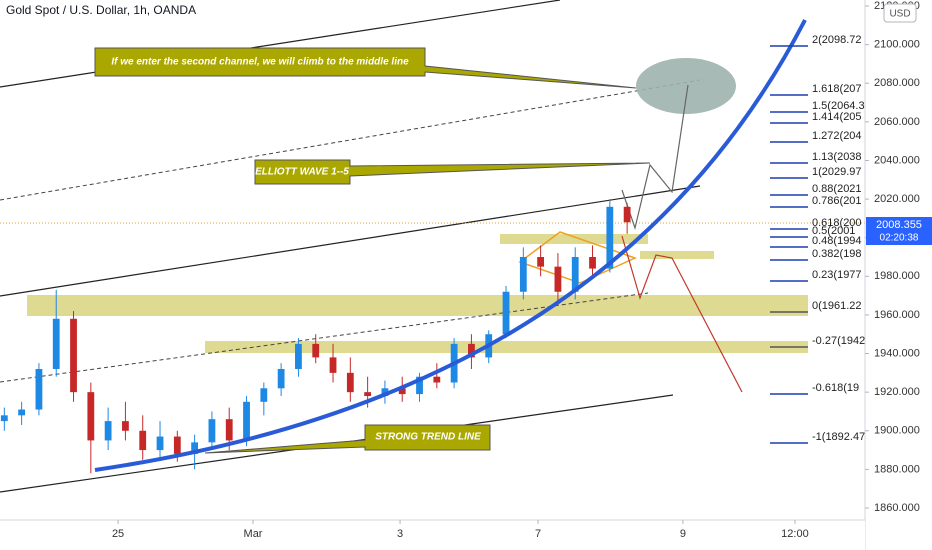 This screenshot has height=550, width=932. What do you see at coordinates (897, 315) in the screenshot?
I see `y-tick-label: 1960.000` at bounding box center [897, 315].